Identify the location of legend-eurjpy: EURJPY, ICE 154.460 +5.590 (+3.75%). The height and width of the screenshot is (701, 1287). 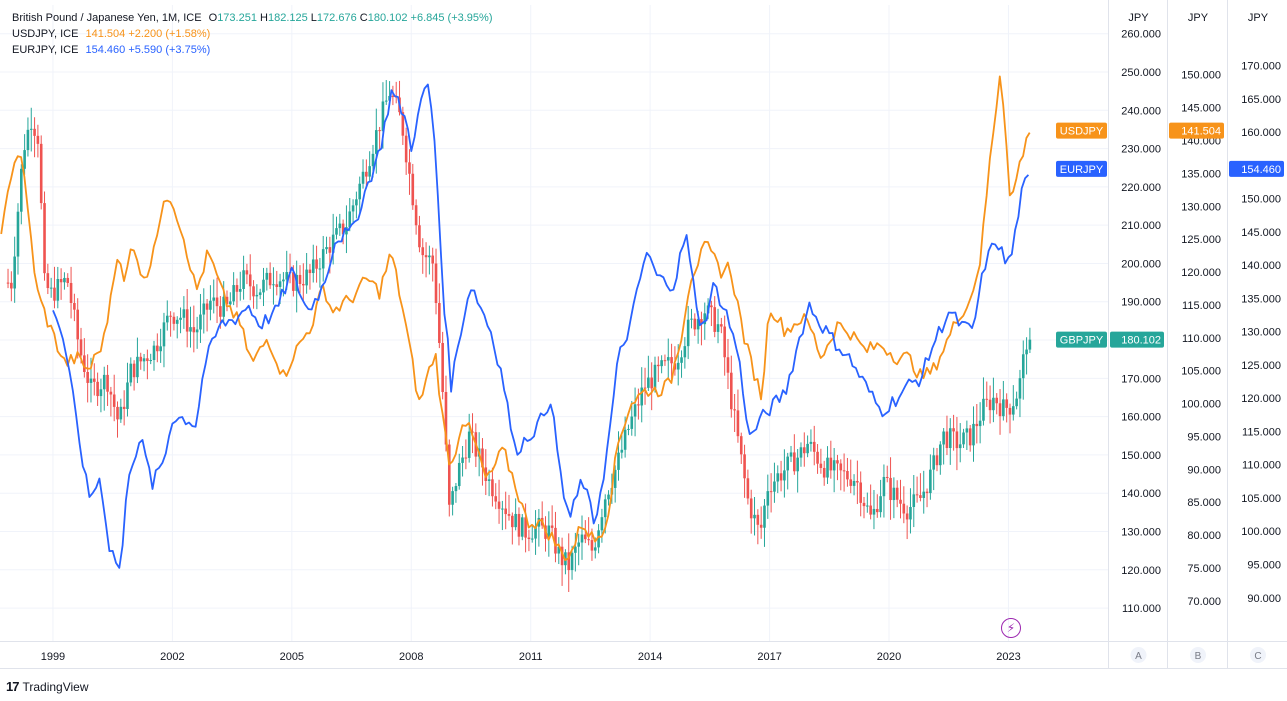
(252, 50).